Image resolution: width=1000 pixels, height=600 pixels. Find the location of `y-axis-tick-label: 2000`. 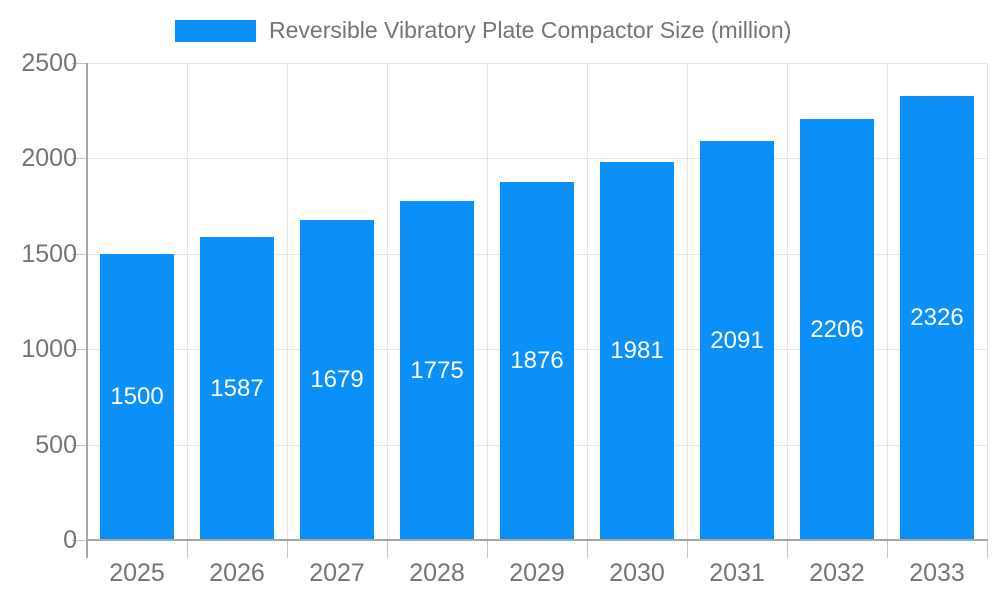

y-axis-tick-label: 2000 is located at coordinates (49, 158).